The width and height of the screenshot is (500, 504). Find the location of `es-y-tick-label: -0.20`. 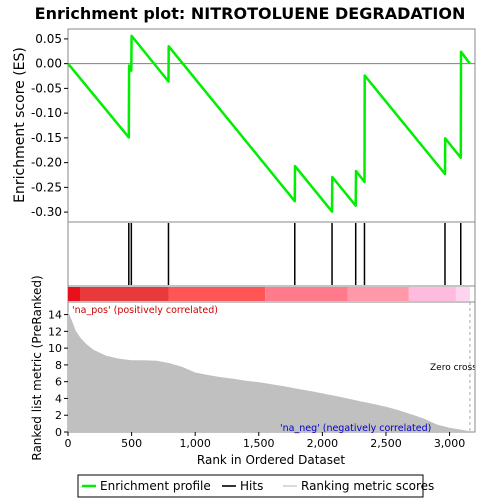

es-y-tick-label: -0.20 is located at coordinates (46, 163).